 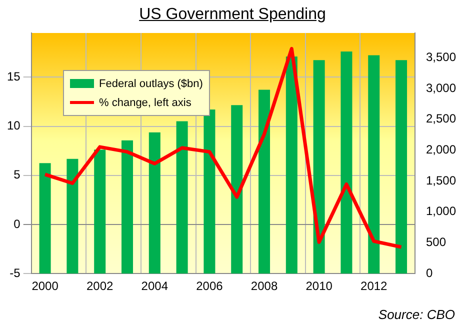 What do you see at coordinates (441, 211) in the screenshot?
I see `y2-tick-label: 1,000` at bounding box center [441, 211].